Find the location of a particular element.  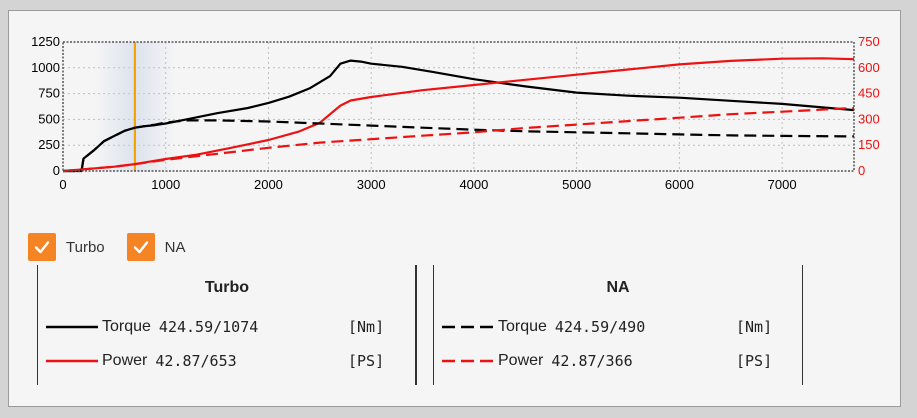

turbo-legend-title: Turbo is located at coordinates (227, 287).